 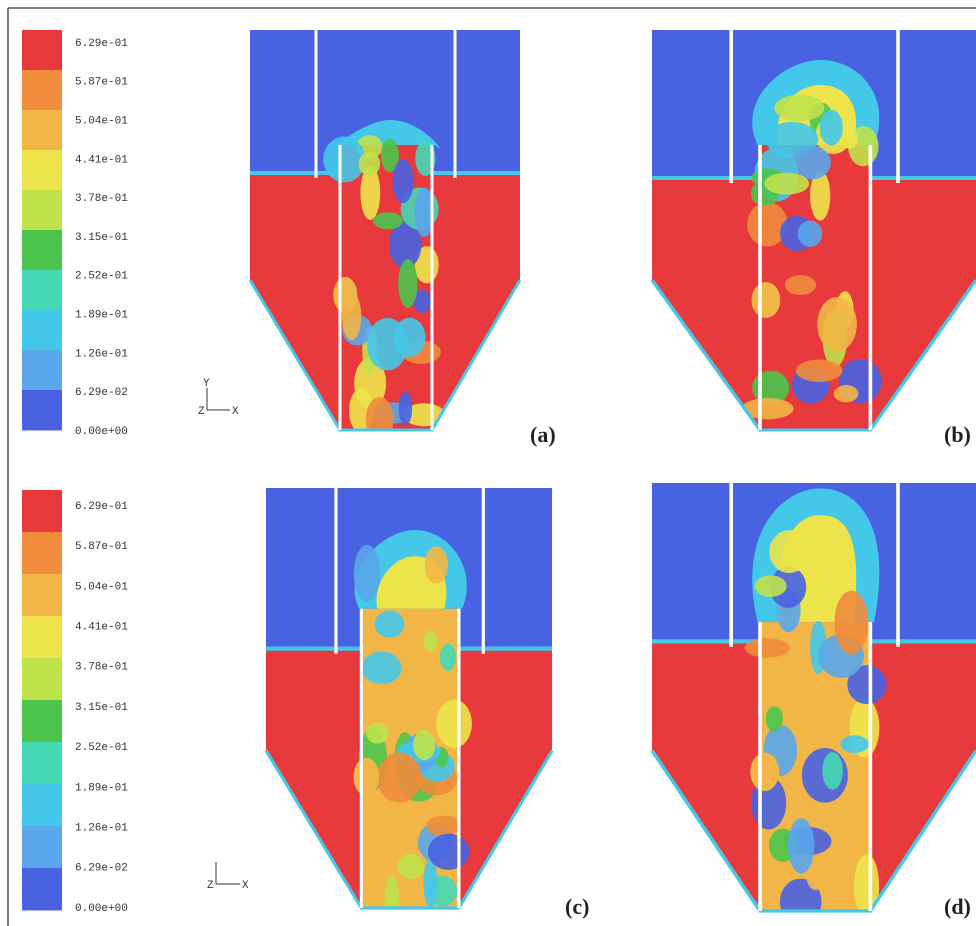 I want to click on panel-label: (c), so click(x=577, y=906).